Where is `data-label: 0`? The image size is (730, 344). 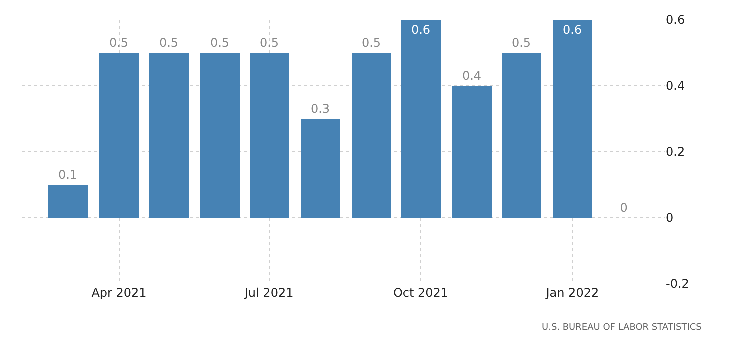
data-label: 0 is located at coordinates (624, 208).